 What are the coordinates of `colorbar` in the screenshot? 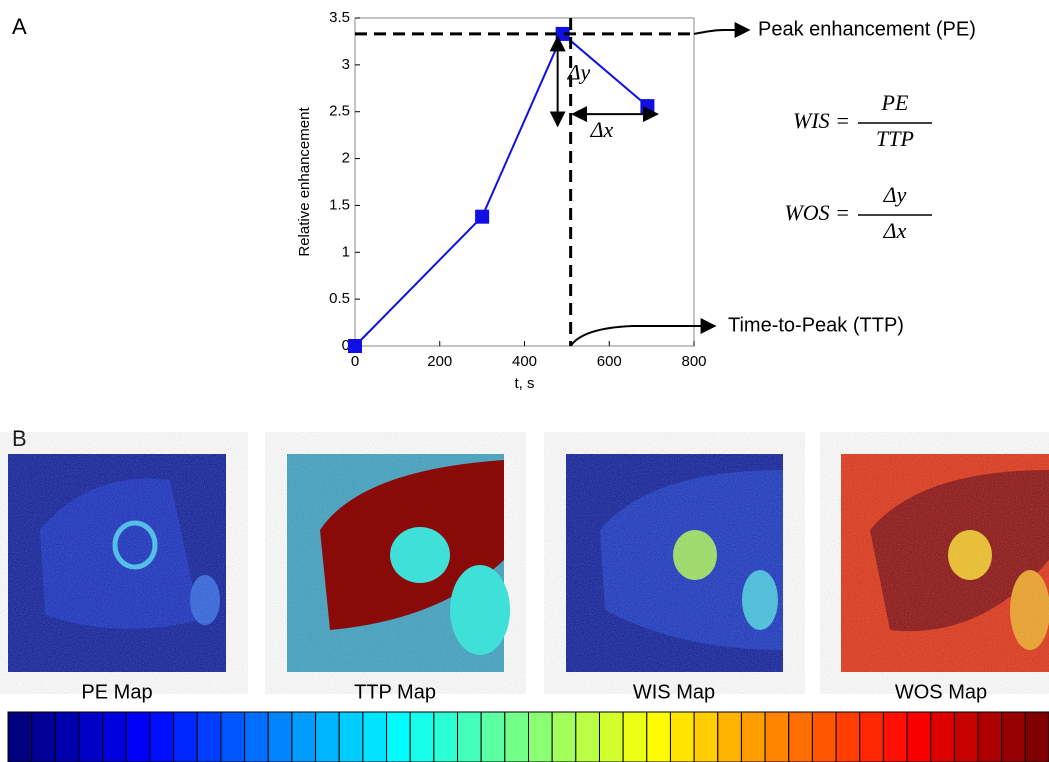 It's located at (528, 736).